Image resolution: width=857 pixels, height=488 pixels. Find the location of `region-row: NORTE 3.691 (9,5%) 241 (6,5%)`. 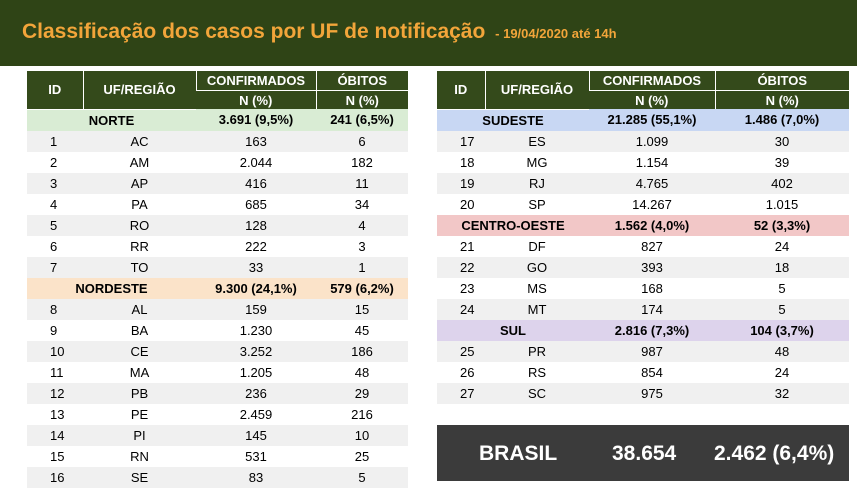

region-row: NORTE 3.691 (9,5%) 241 (6,5%) is located at coordinates (217, 120).